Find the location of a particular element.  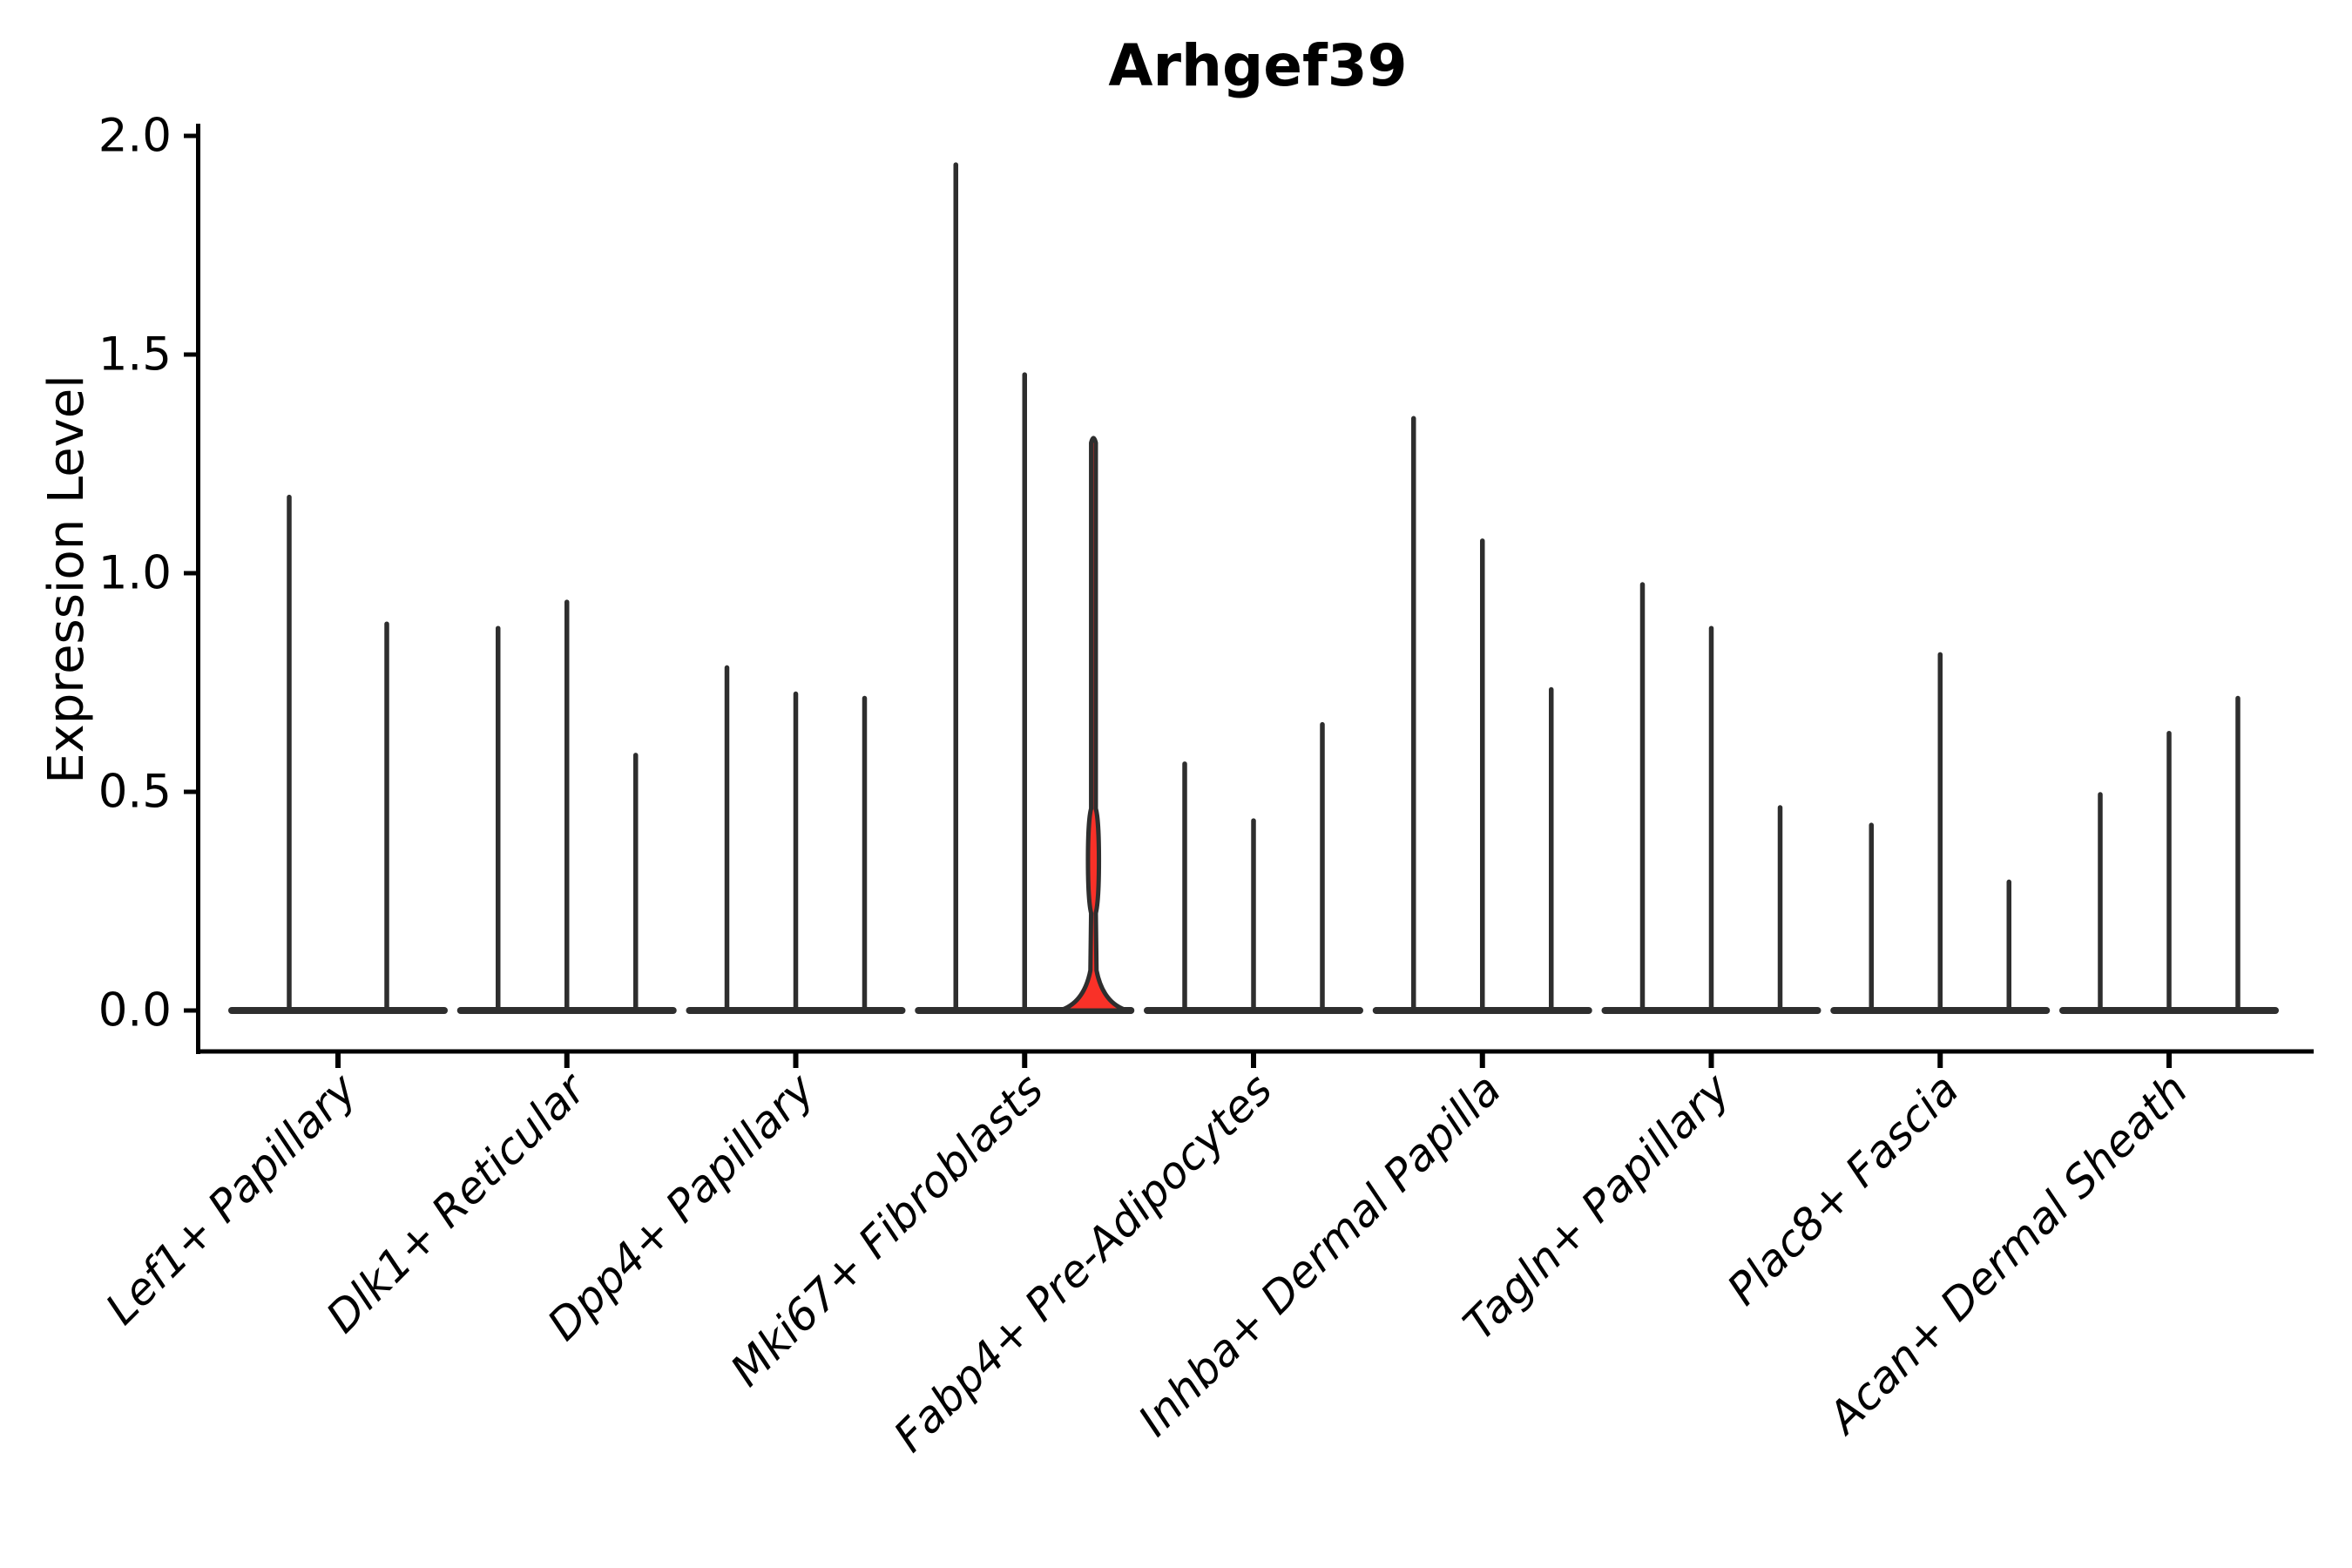

y-tick-label: 0.0 is located at coordinates (135, 1011).